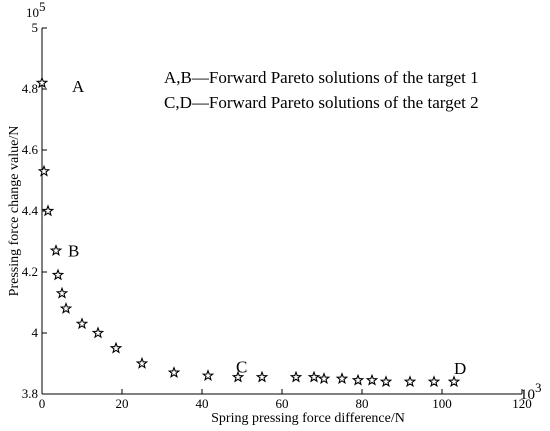 This screenshot has height=431, width=550. Describe the element at coordinates (30, 393) in the screenshot. I see `y-tick-label: 3.8` at that location.